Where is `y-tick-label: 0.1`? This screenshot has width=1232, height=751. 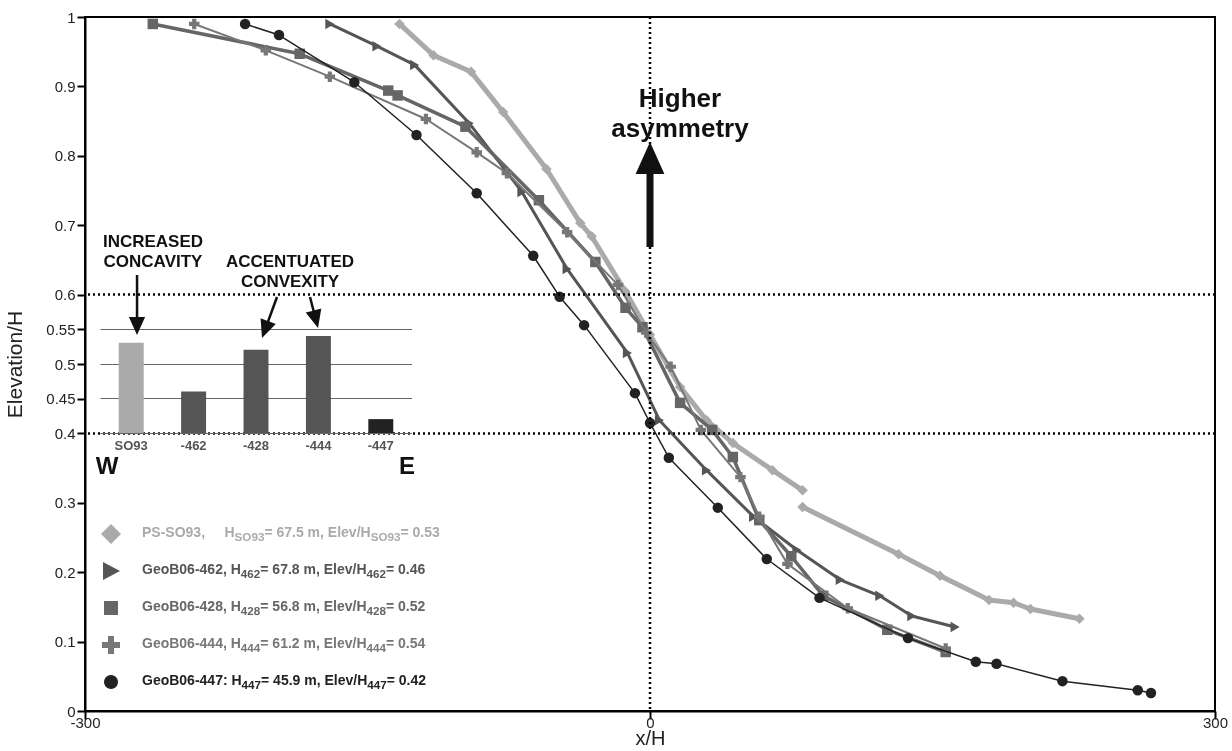
y-tick-label: 0.1 is located at coordinates (65, 642).